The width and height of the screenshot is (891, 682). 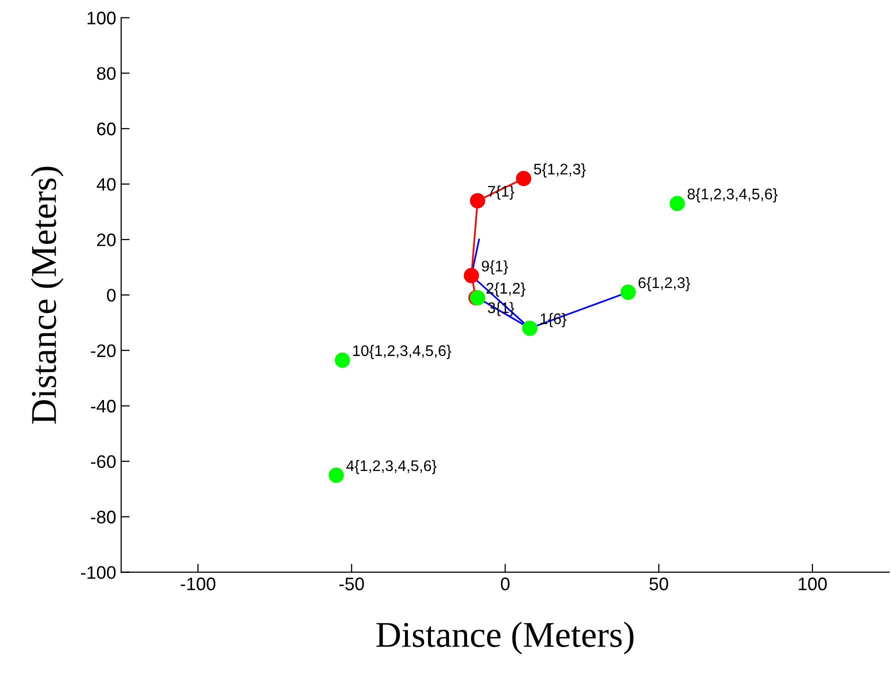 What do you see at coordinates (106, 73) in the screenshot?
I see `y-tick-label: 80` at bounding box center [106, 73].